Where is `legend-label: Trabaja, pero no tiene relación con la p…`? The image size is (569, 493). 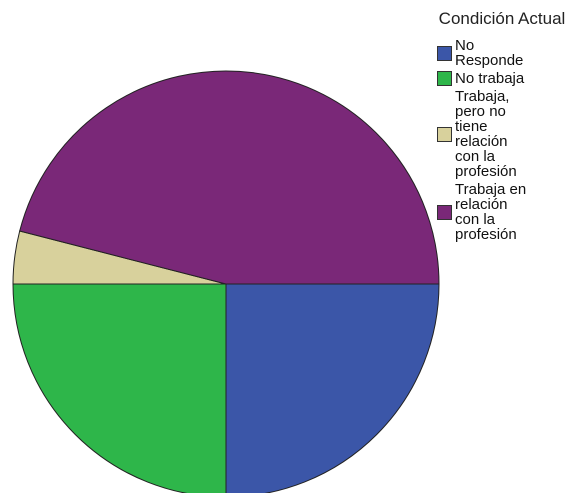 legend-label: Trabaja, pero no tiene relación con la p… is located at coordinates (486, 134).